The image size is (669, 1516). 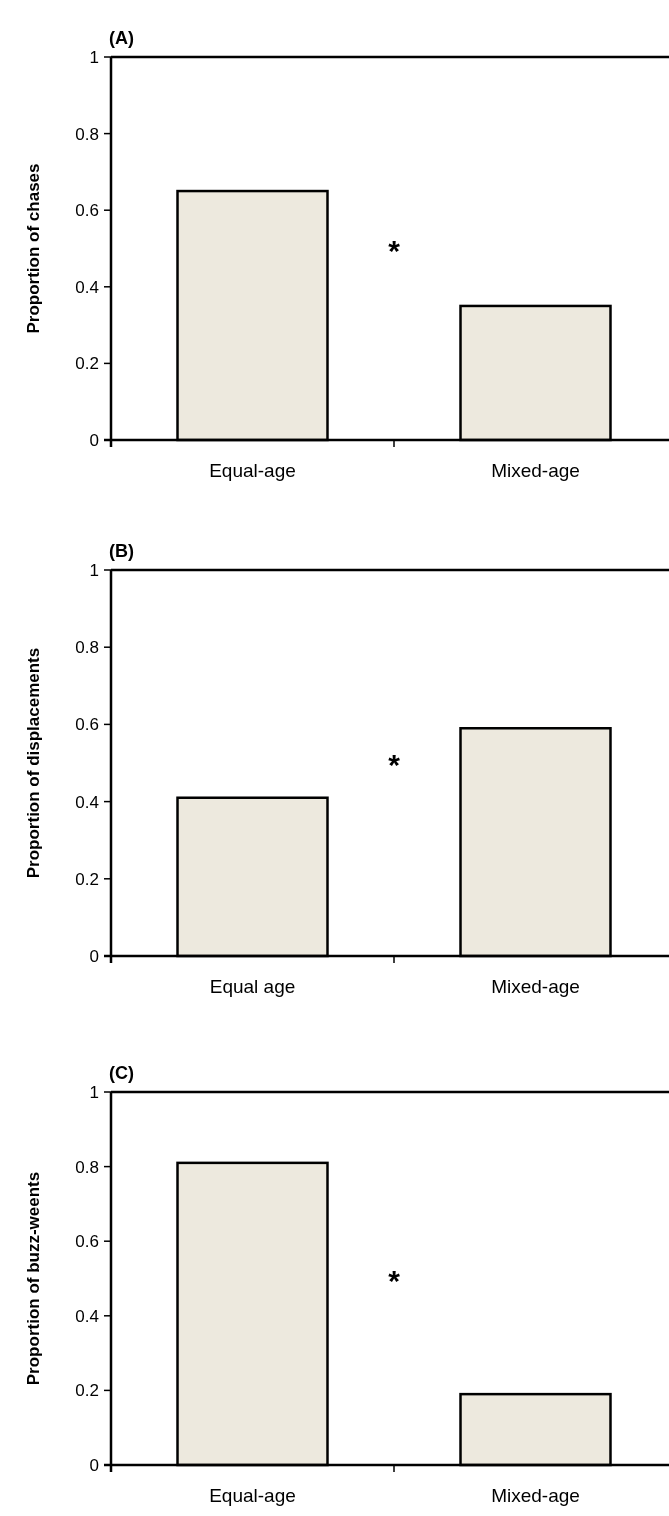 What do you see at coordinates (252, 986) in the screenshot?
I see `x-tick-label: Equal age` at bounding box center [252, 986].